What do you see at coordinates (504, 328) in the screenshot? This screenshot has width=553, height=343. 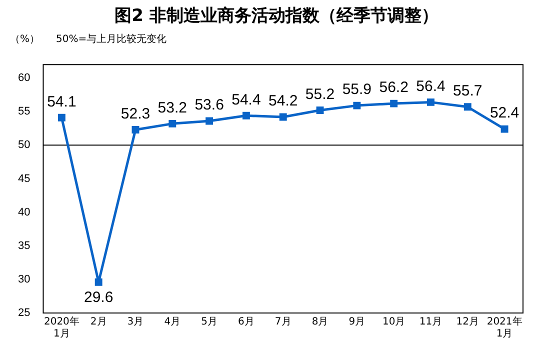 I see `x-tick-label: 2021年 1月` at bounding box center [504, 328].